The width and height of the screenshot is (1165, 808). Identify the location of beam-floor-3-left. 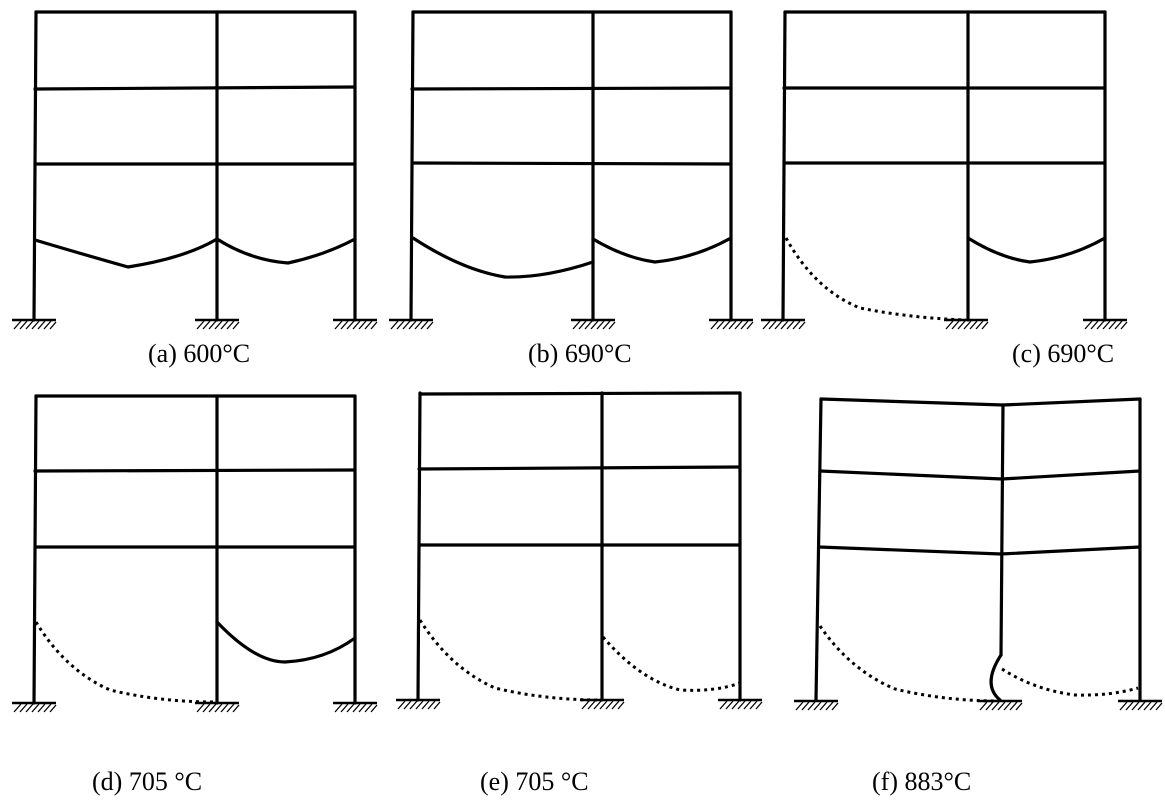
(911, 475).